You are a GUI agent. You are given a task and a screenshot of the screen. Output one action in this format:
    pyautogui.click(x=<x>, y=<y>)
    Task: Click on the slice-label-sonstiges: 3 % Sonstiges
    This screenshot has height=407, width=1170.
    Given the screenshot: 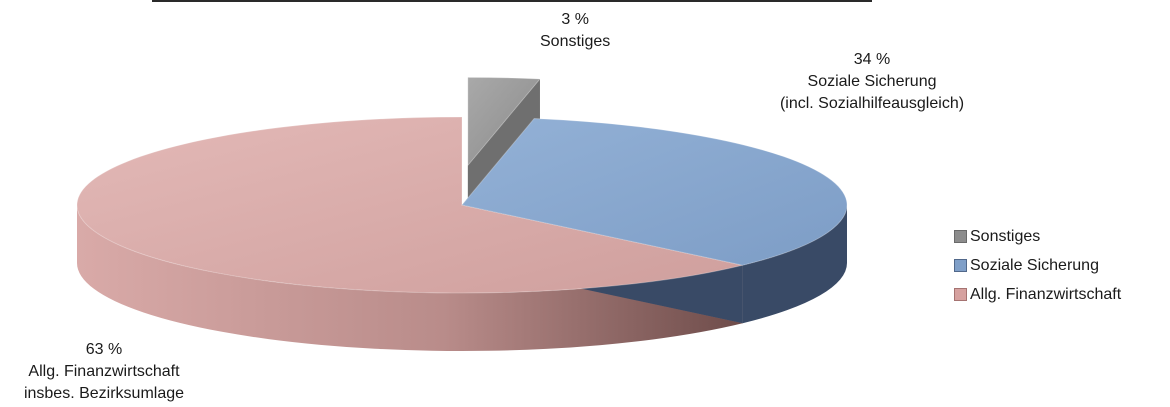 What is the action you would take?
    pyautogui.click(x=575, y=31)
    